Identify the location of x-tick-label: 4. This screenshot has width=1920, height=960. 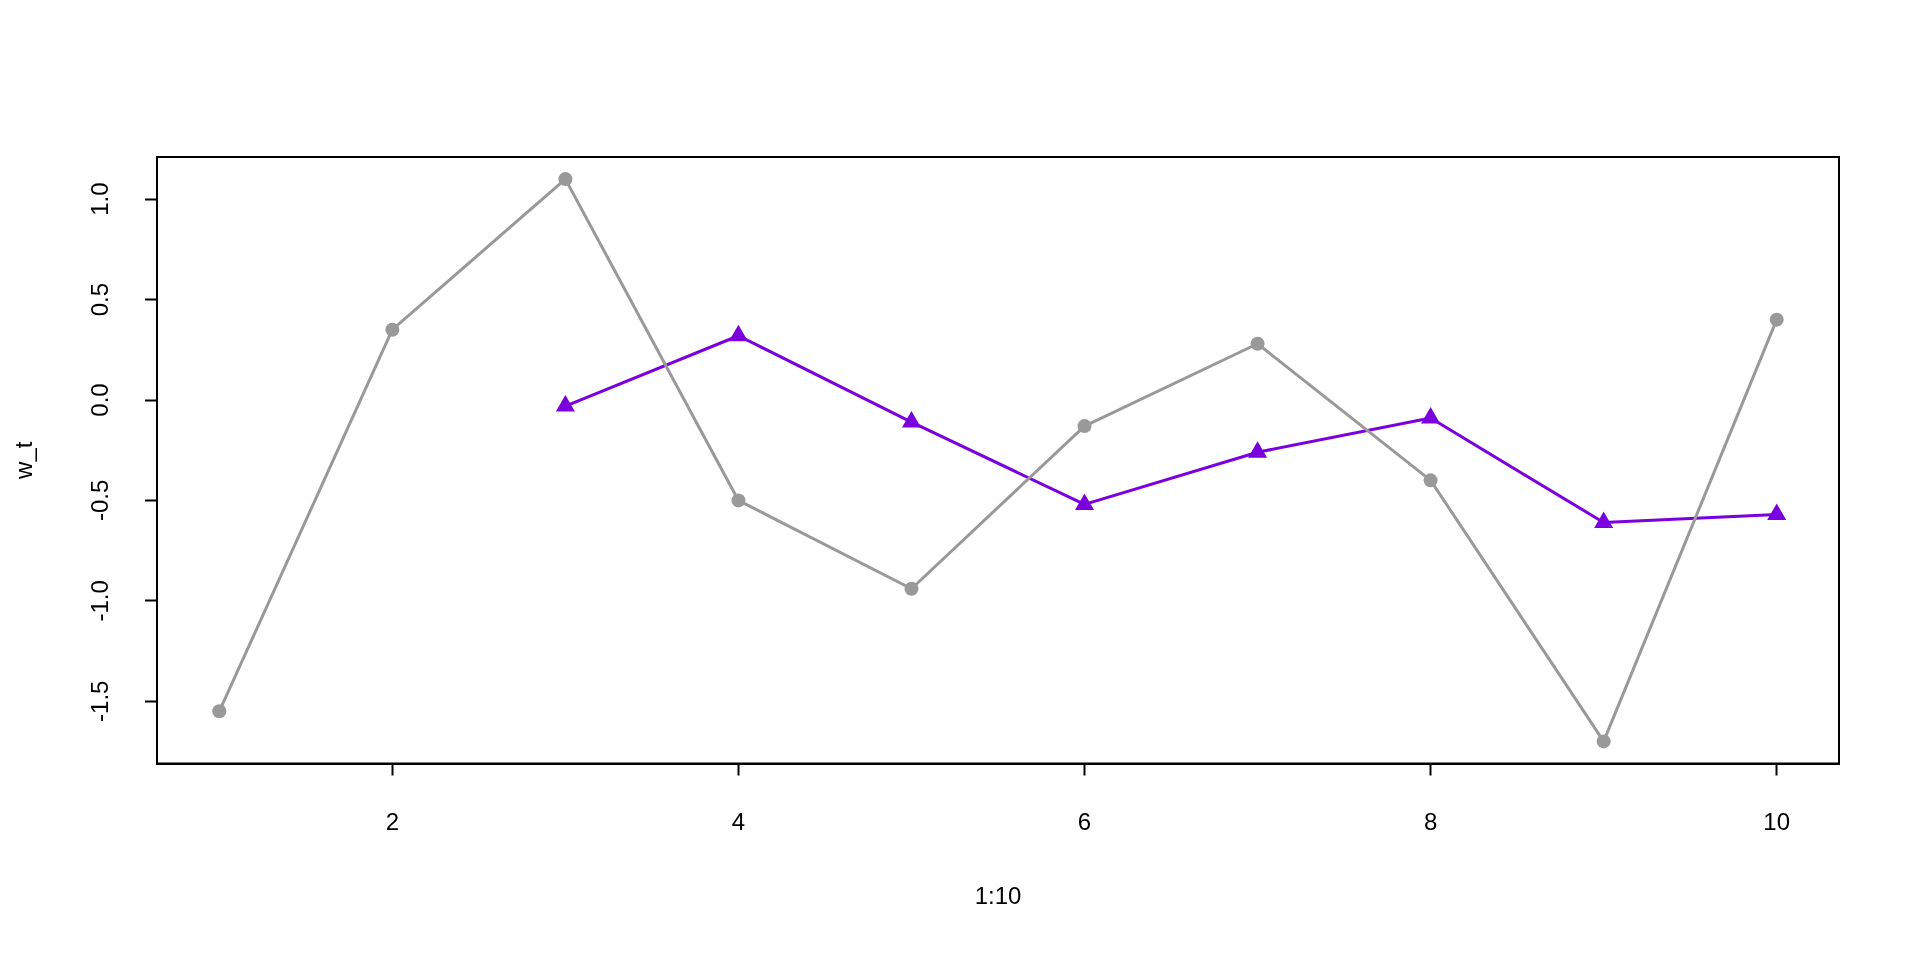
(738, 821).